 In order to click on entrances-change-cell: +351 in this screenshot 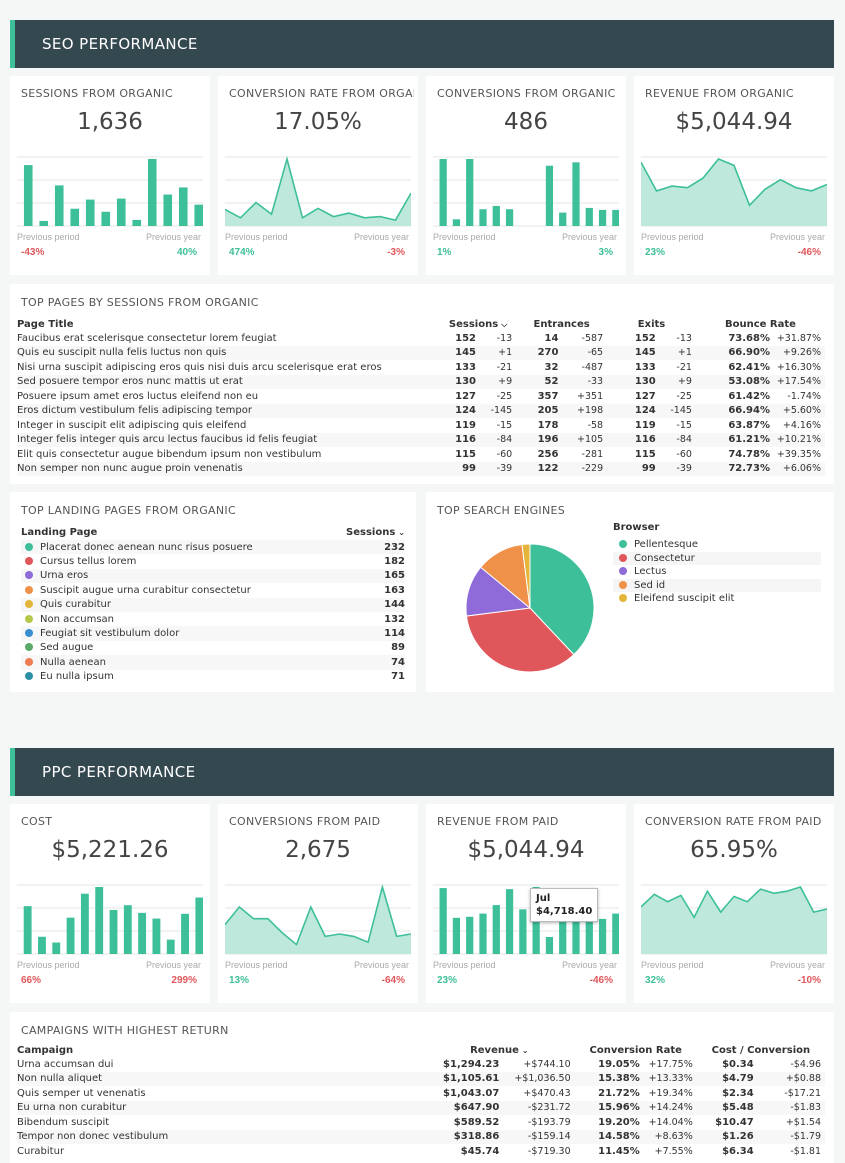, I will do `click(590, 396)`.